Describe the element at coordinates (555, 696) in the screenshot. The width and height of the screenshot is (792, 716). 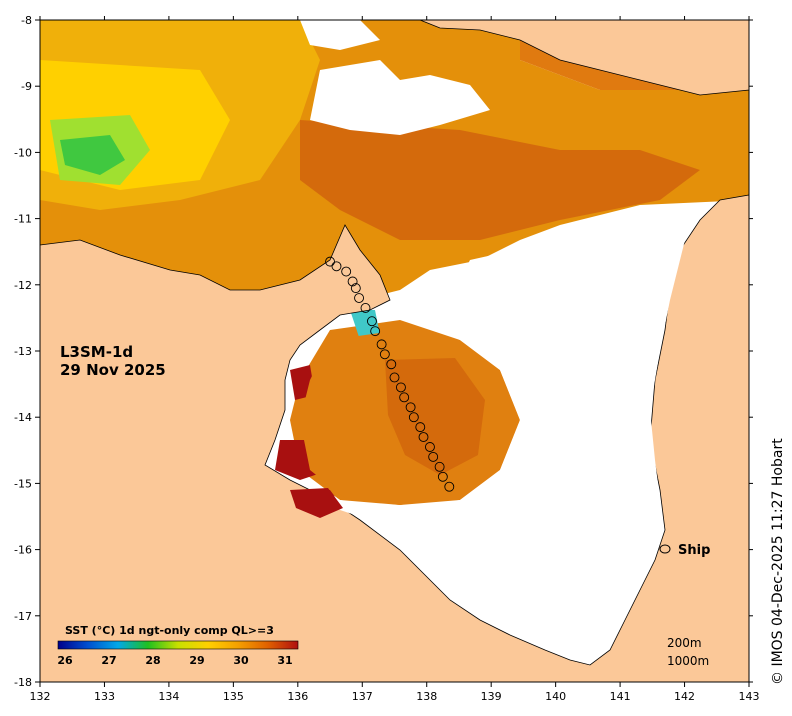
I see `x-tick-label: 140` at that location.